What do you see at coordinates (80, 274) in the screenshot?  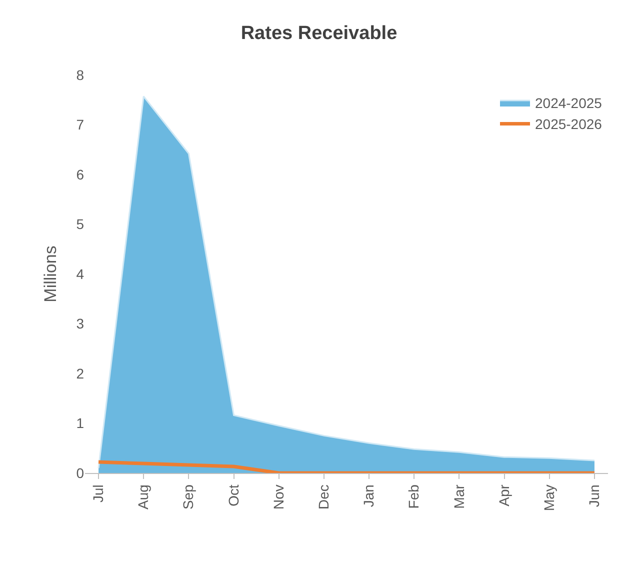 I see `y-tick-label: 4` at bounding box center [80, 274].